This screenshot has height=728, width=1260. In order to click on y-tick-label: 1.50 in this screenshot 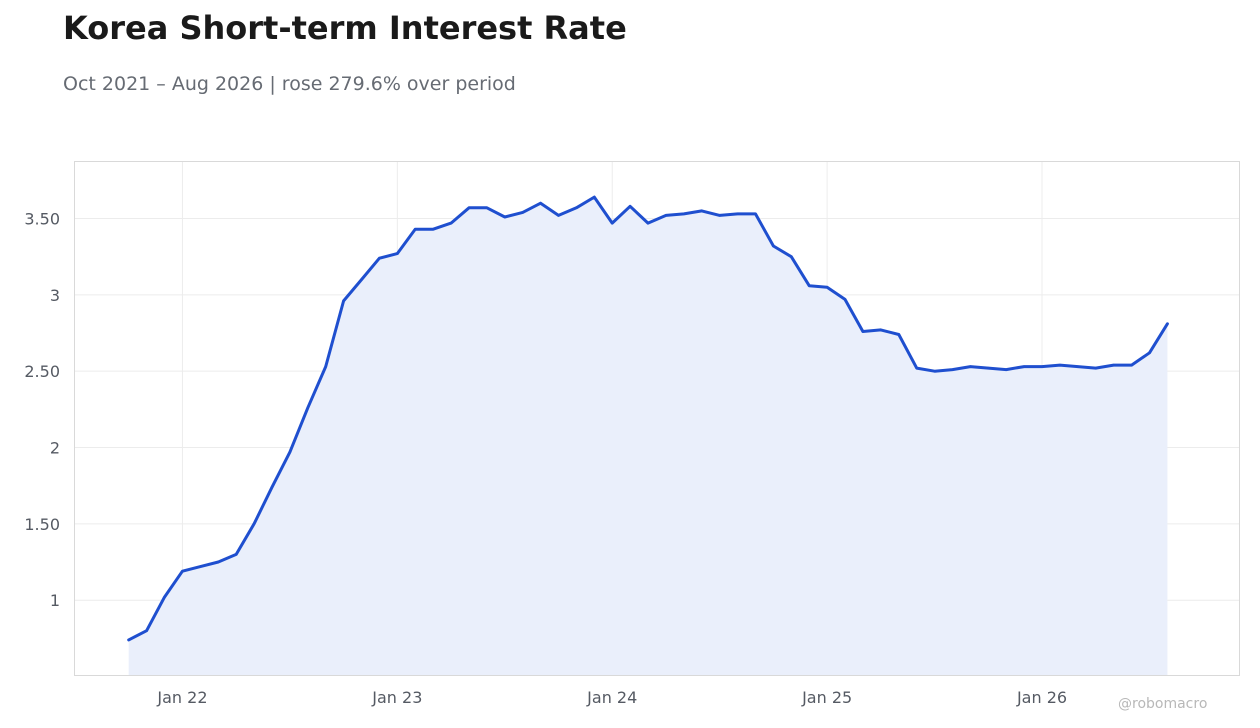, I will do `click(42, 524)`.